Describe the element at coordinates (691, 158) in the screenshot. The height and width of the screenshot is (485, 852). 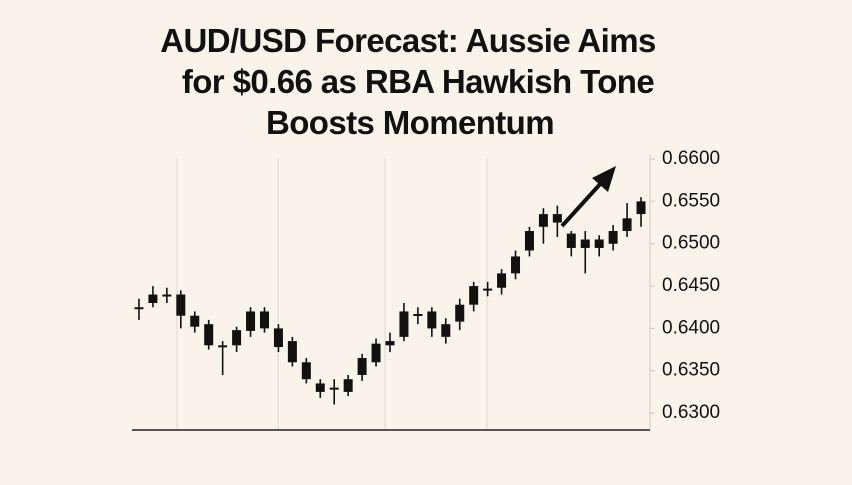
I see `y-tick-label: 0.6600` at that location.